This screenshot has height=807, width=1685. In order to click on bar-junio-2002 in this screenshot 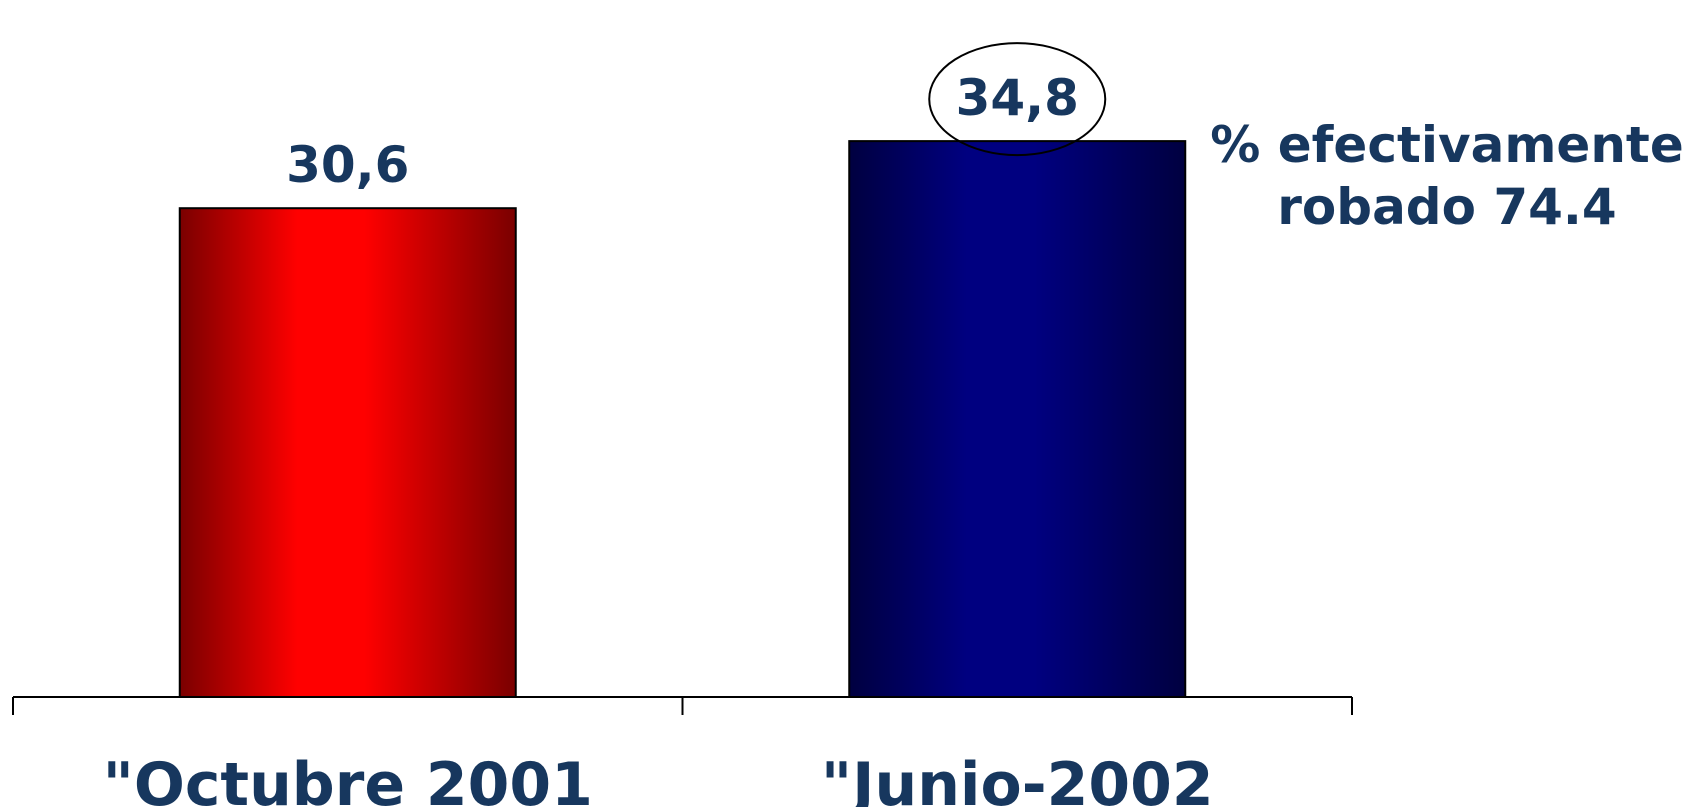, I will do `click(1017, 419)`.